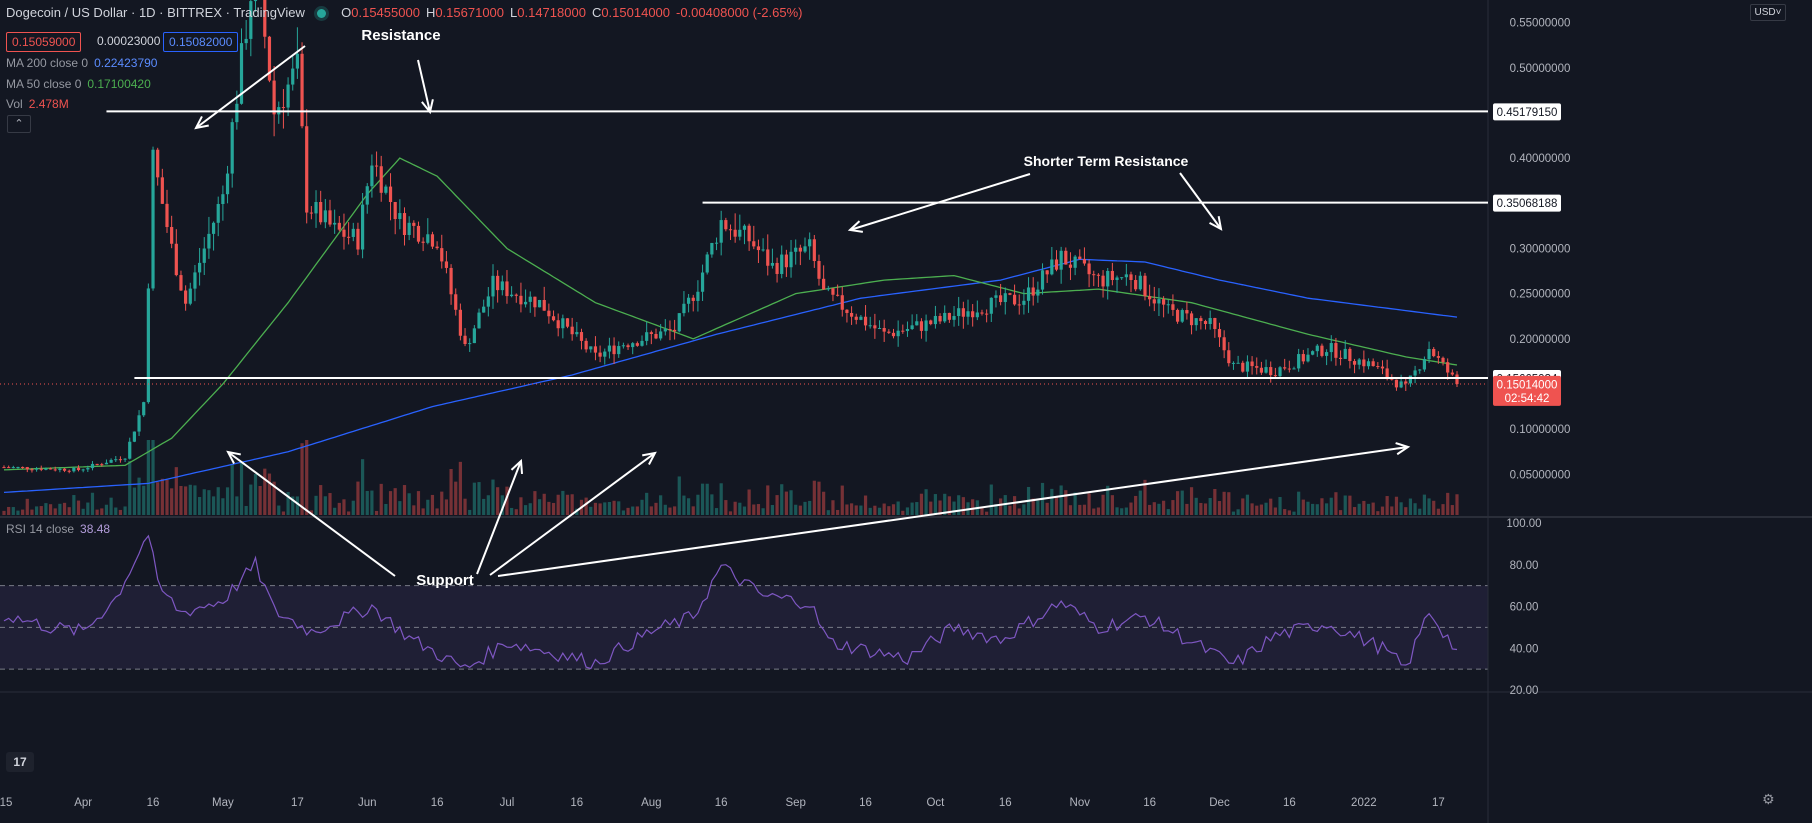  Describe the element at coordinates (6, 803) in the screenshot. I see `time-tick-label: 15` at that location.